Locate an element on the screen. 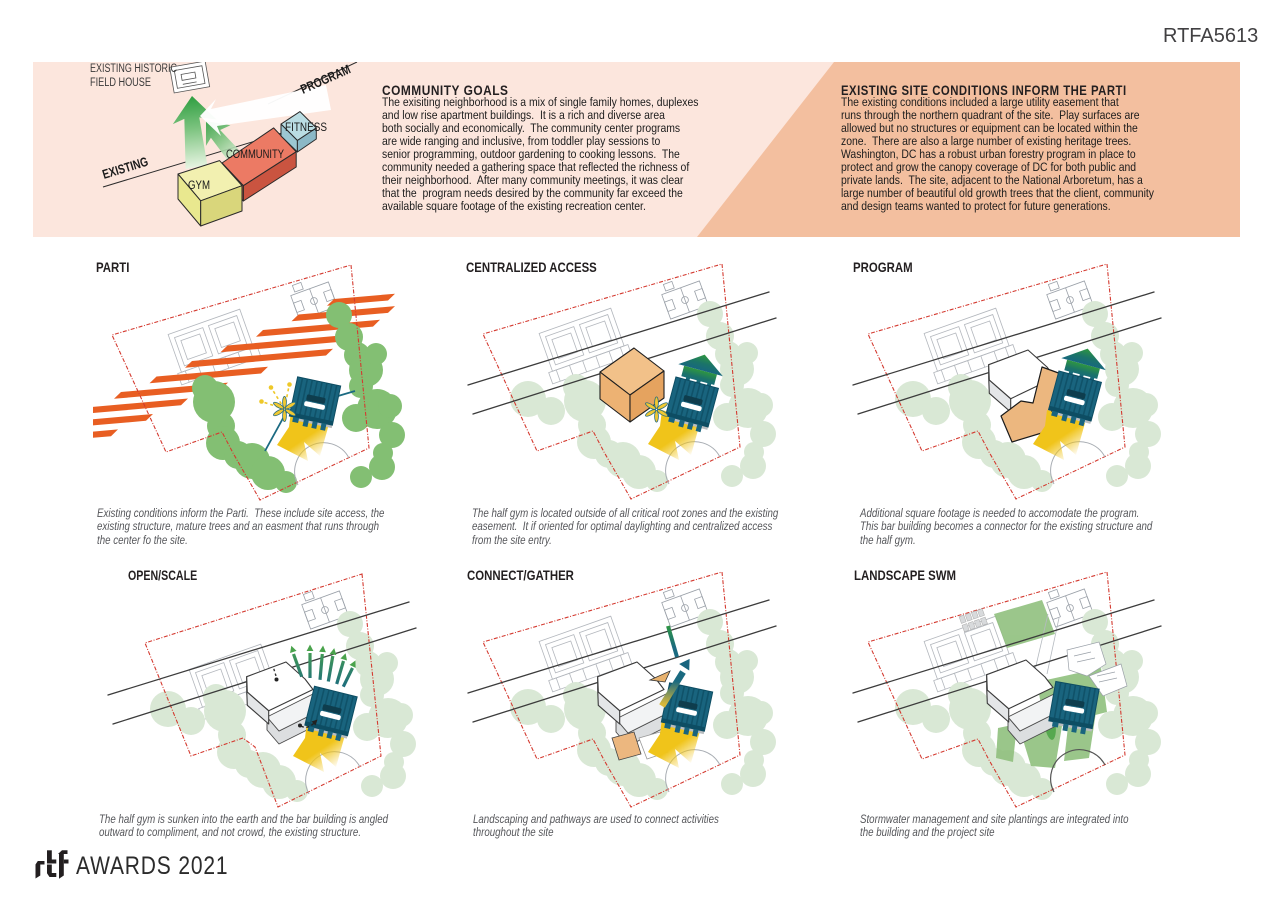 The width and height of the screenshot is (1273, 900). svg-text: FITNESS is located at coordinates (306, 127).